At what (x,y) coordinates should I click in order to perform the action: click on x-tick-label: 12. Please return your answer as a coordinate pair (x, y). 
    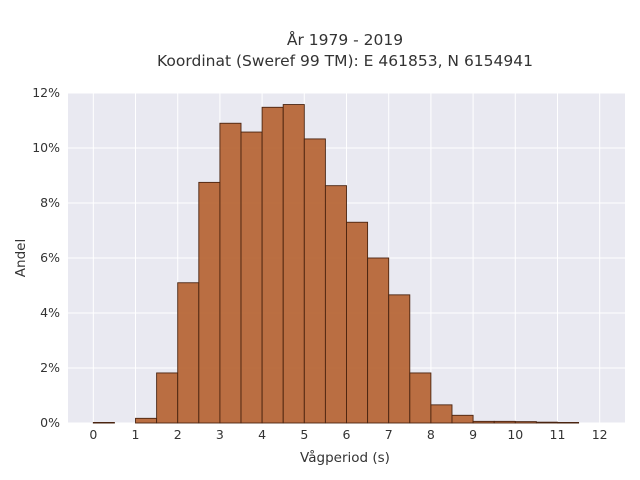
    Looking at the image, I should click on (600, 434).